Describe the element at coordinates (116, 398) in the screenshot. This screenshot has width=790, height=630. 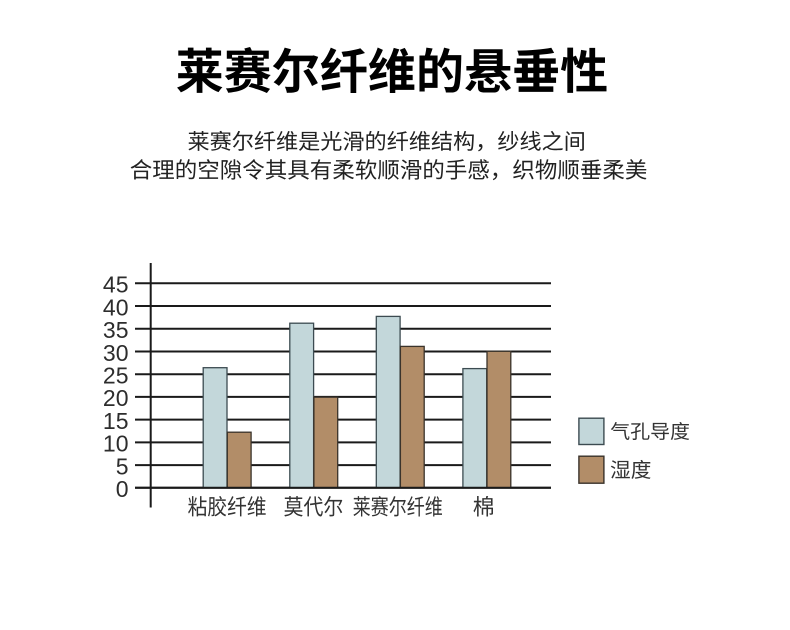
I see `svg-text: 20` at that location.